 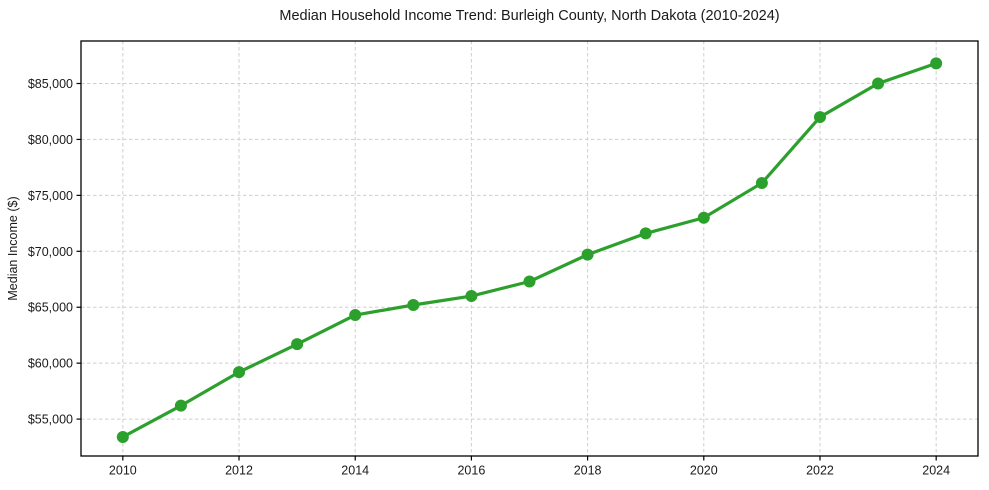 I want to click on y-axis-label: Median Income ($), so click(x=13, y=248).